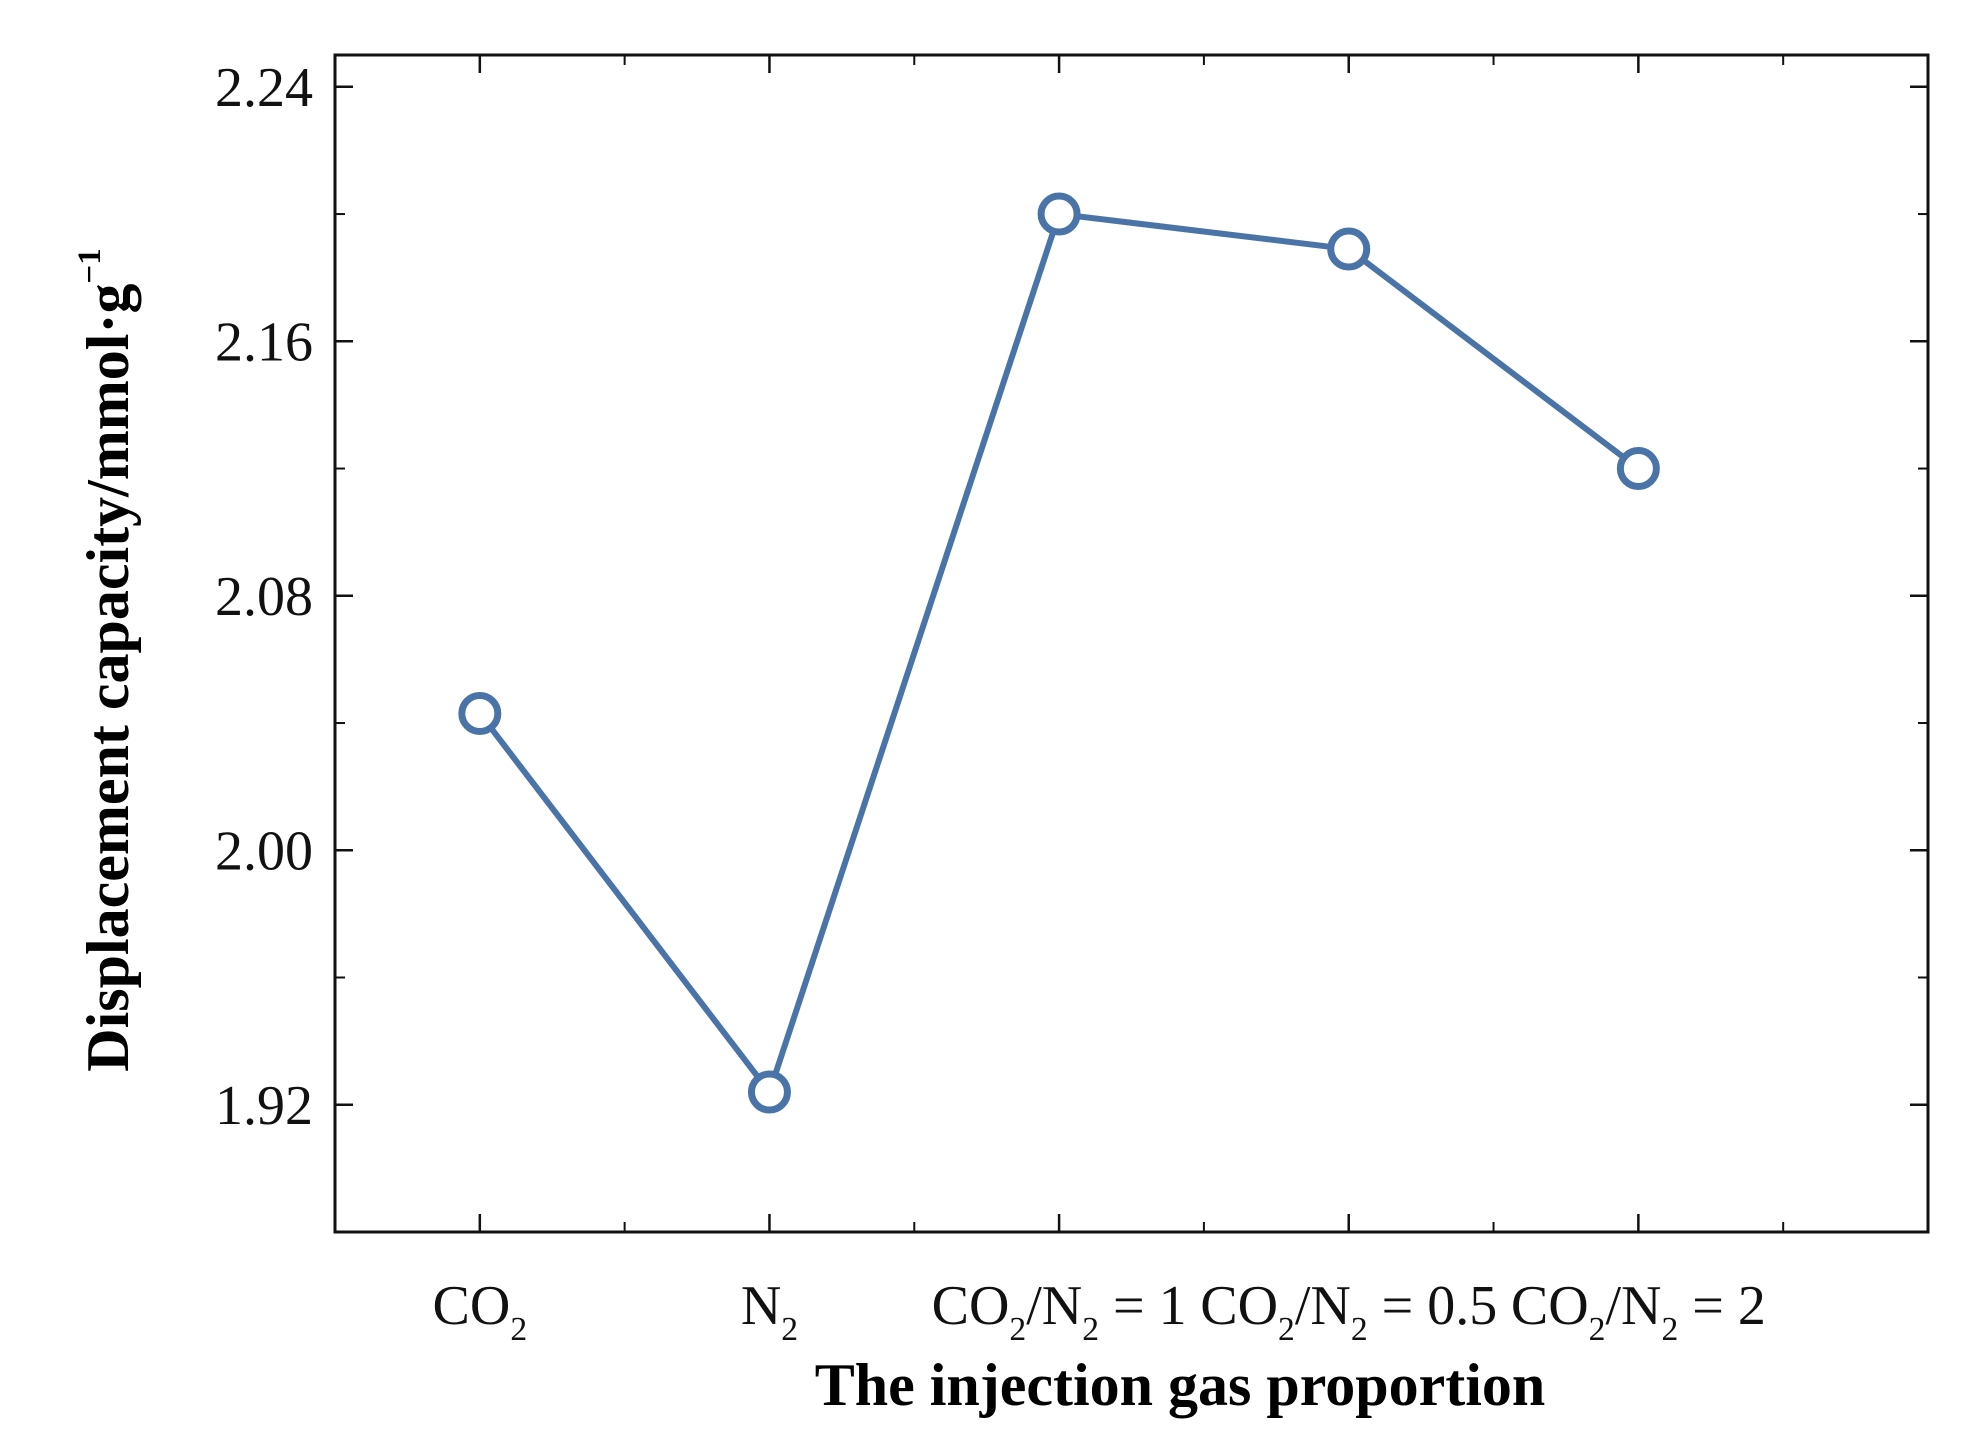  I want to click on y-tick-label: 2.24, so click(264, 88).